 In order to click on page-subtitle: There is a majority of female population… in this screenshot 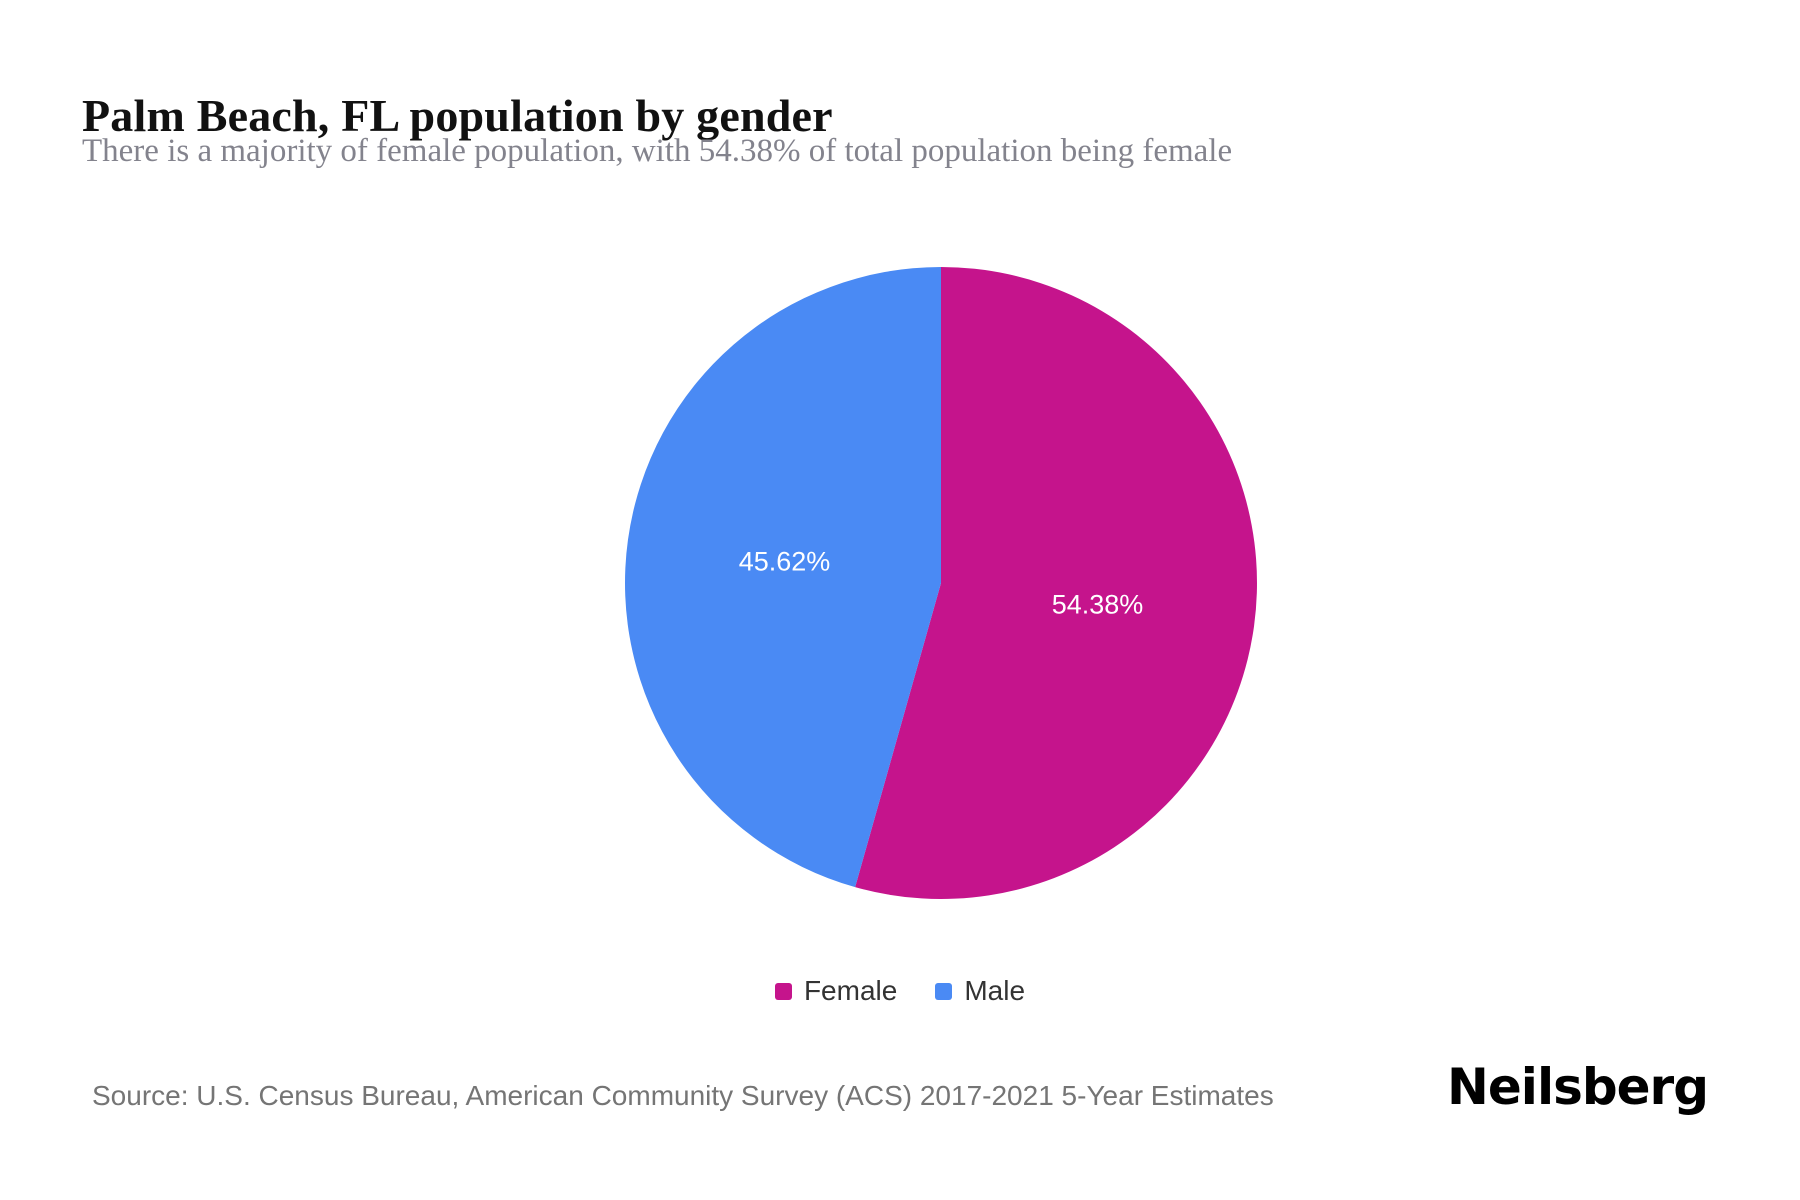, I will do `click(657, 151)`.